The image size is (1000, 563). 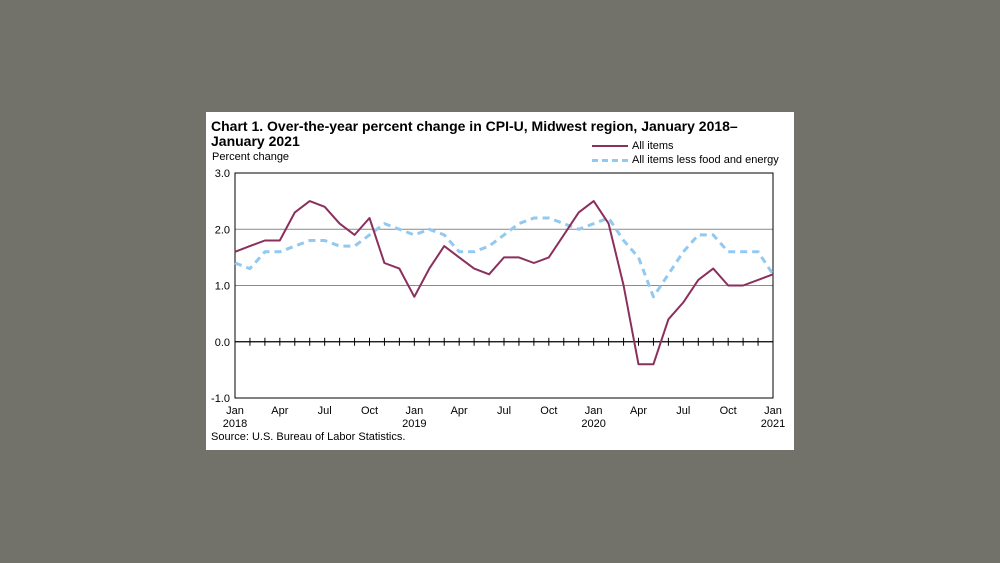 I want to click on legend-swatch-core, so click(x=610, y=160).